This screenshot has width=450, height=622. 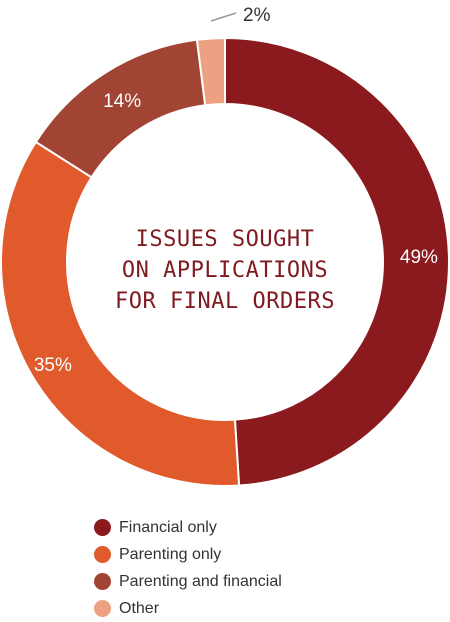 I want to click on legend-item-parenting-only: Parenting only, so click(x=188, y=554).